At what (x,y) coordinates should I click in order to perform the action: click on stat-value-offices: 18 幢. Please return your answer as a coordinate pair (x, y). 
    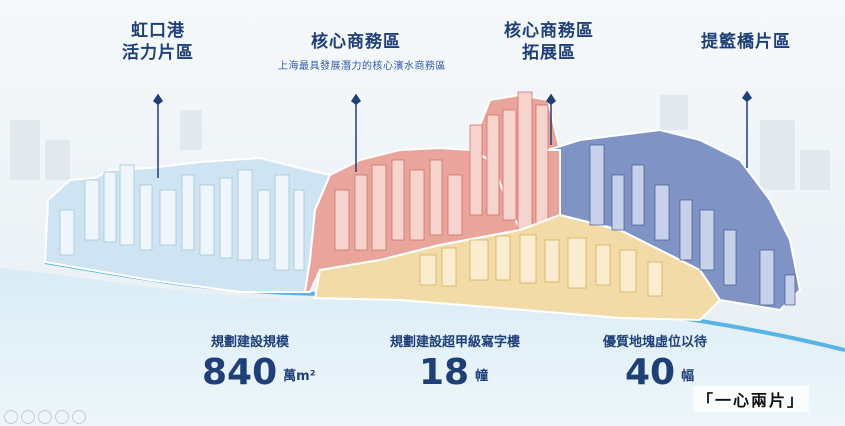
    Looking at the image, I should click on (453, 372).